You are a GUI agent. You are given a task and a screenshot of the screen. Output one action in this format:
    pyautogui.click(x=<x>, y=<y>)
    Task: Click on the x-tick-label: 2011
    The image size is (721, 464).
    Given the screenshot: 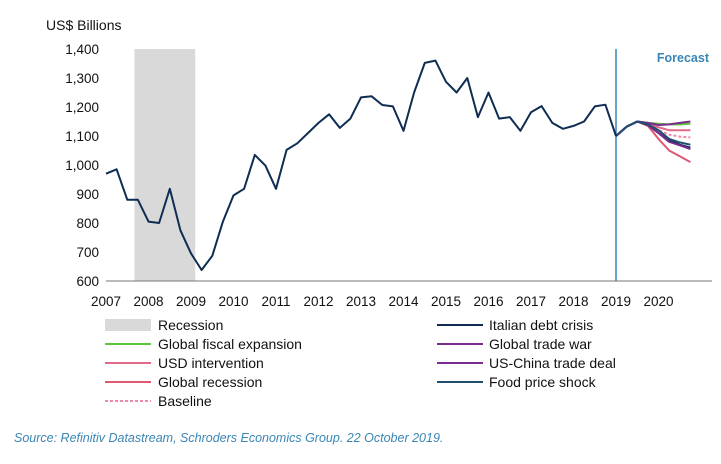 What is the action you would take?
    pyautogui.click(x=275, y=301)
    